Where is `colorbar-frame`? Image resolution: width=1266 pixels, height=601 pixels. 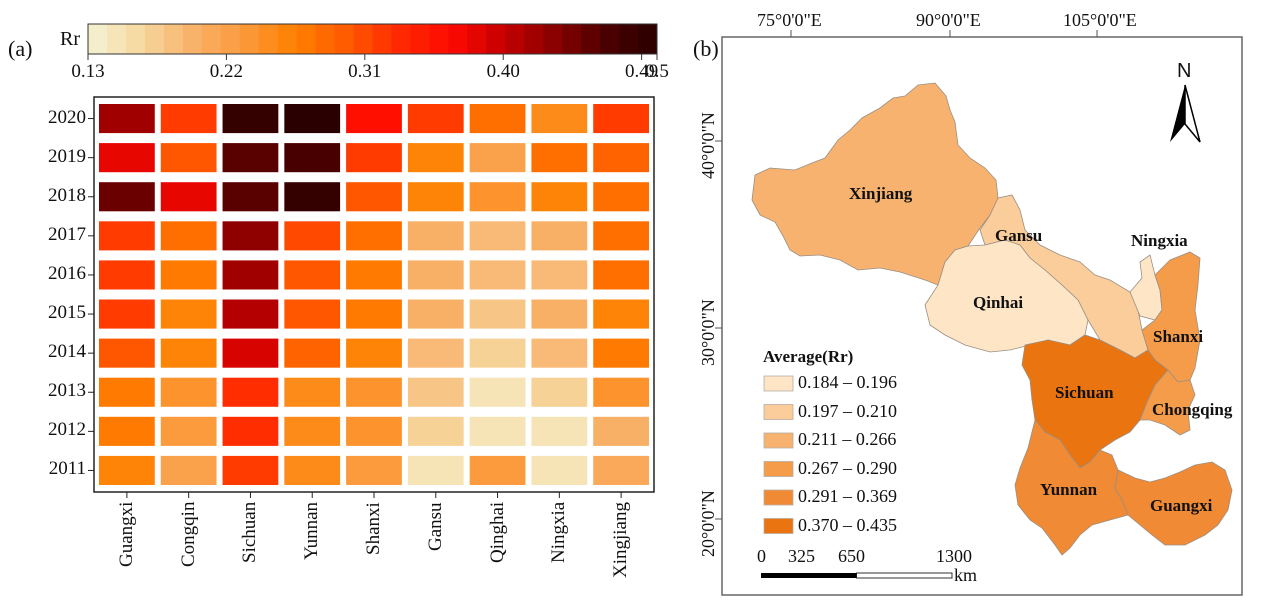
colorbar-frame is located at coordinates (372, 39).